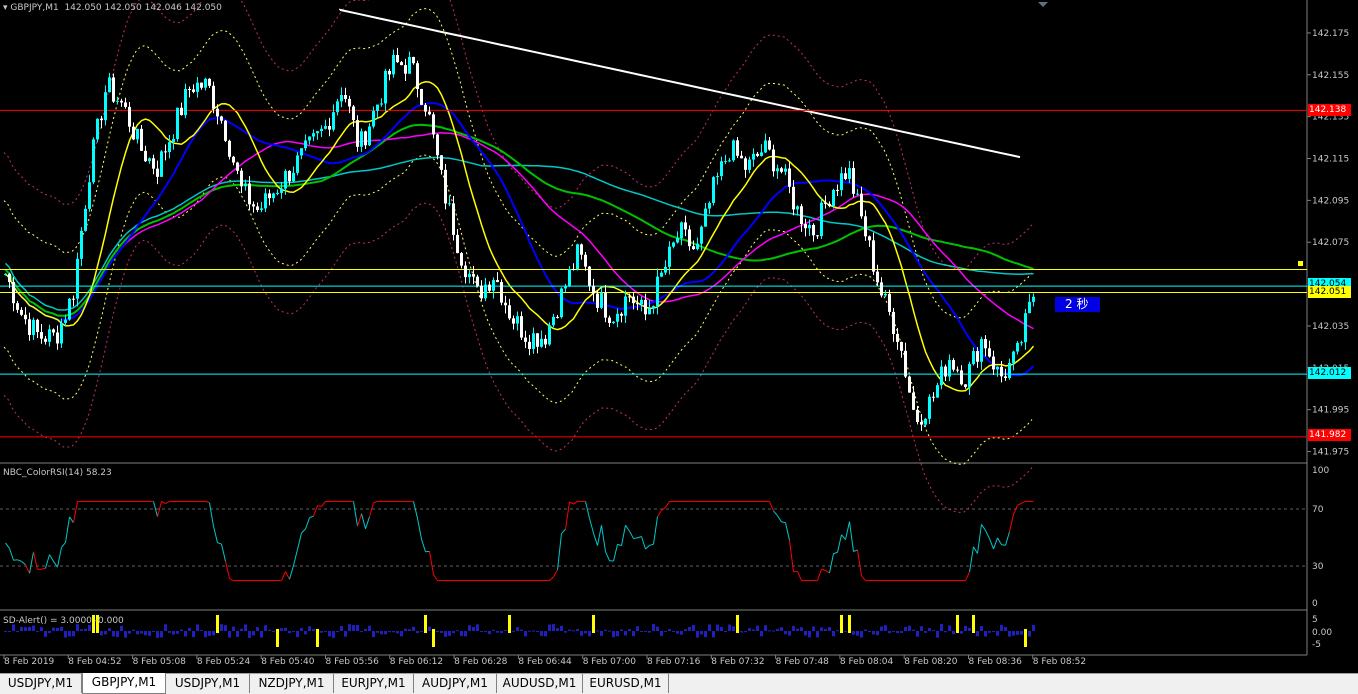  What do you see at coordinates (1315, 620) in the screenshot?
I see `alert-axis-label: 5` at bounding box center [1315, 620].